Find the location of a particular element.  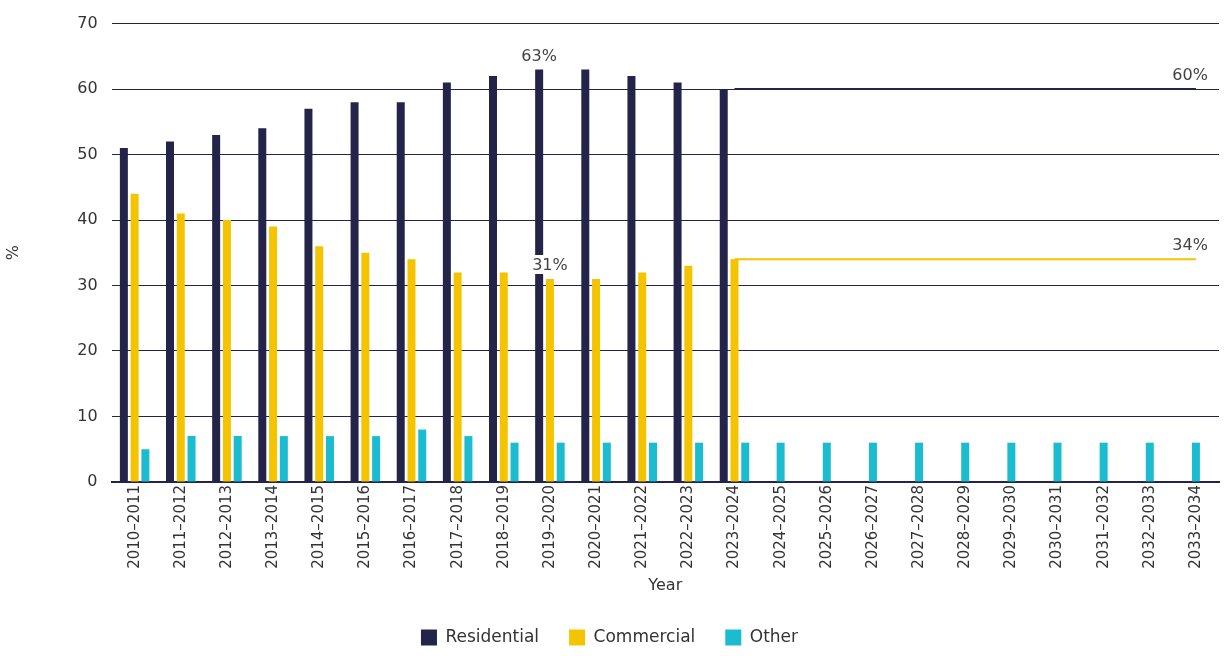

x-tick-label: 2033–2034 is located at coordinates (1194, 526).